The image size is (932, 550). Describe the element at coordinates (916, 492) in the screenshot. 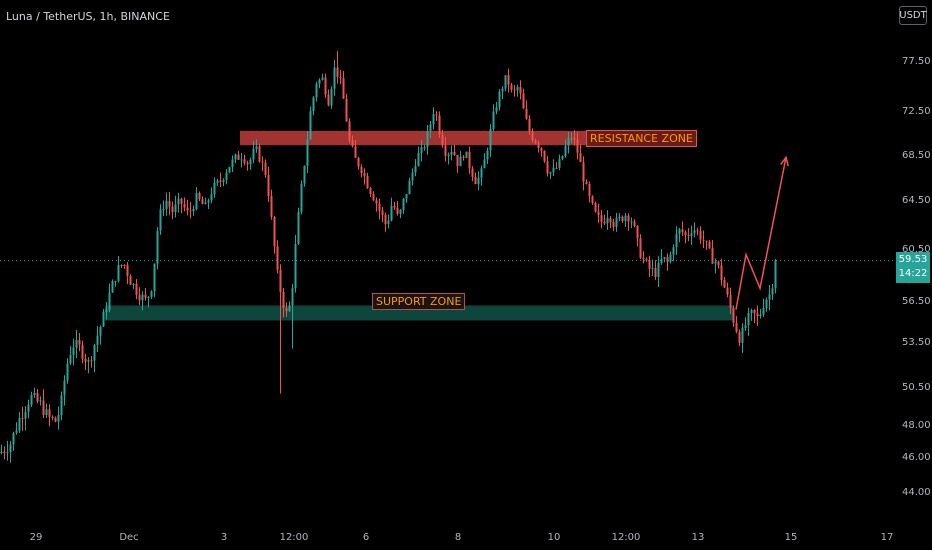

I see `price-tick-label: 44.00` at that location.